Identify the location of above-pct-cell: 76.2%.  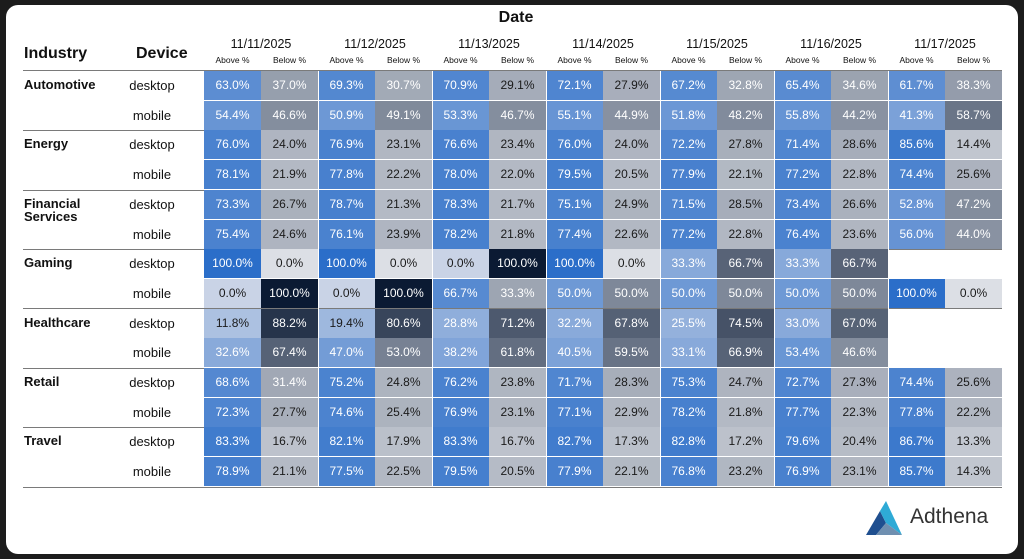
(460, 382).